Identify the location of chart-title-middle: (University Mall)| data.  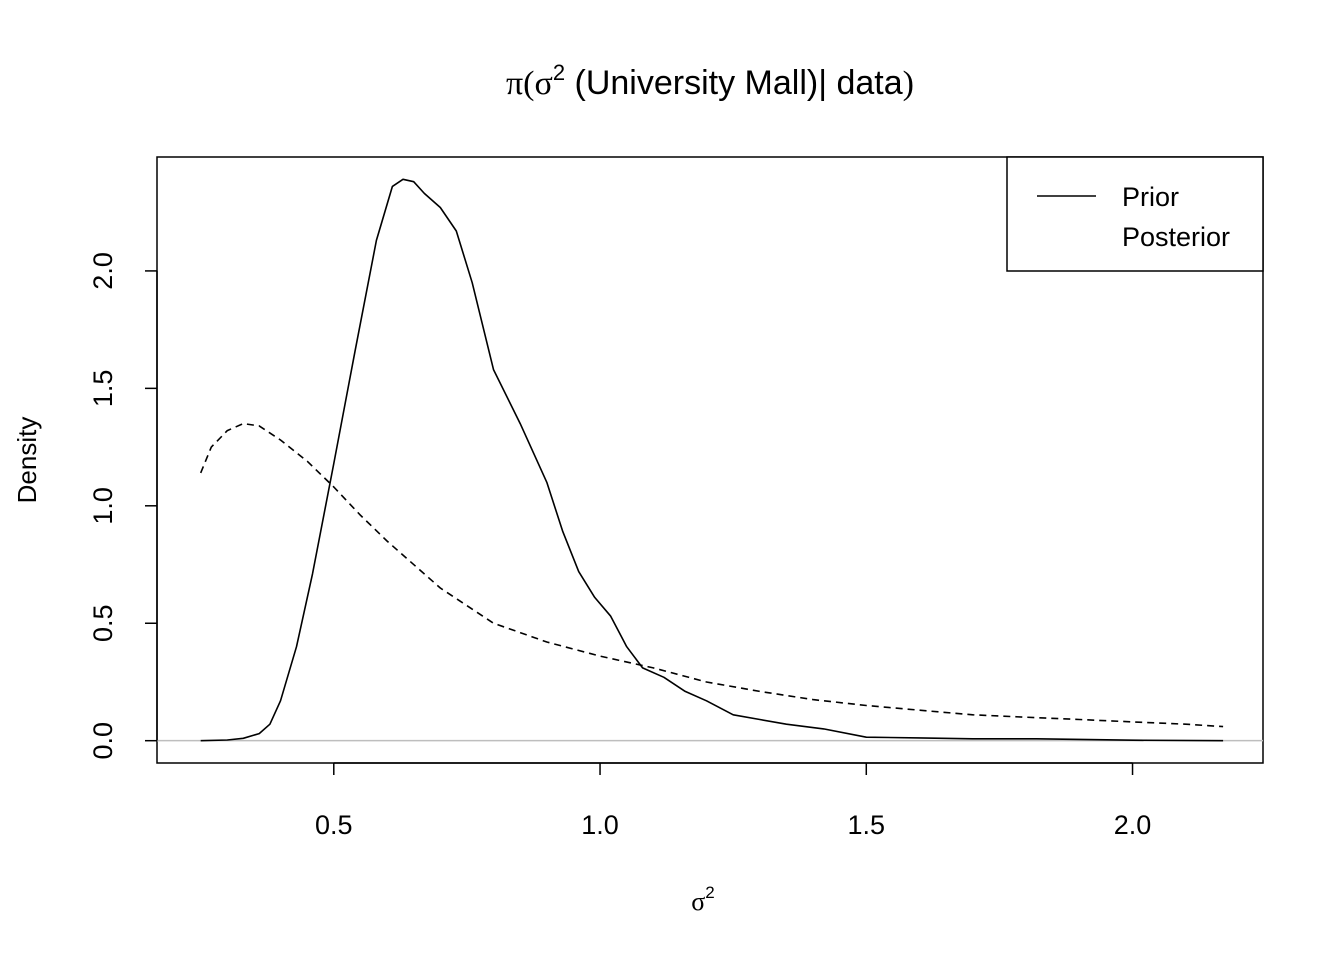
(734, 83).